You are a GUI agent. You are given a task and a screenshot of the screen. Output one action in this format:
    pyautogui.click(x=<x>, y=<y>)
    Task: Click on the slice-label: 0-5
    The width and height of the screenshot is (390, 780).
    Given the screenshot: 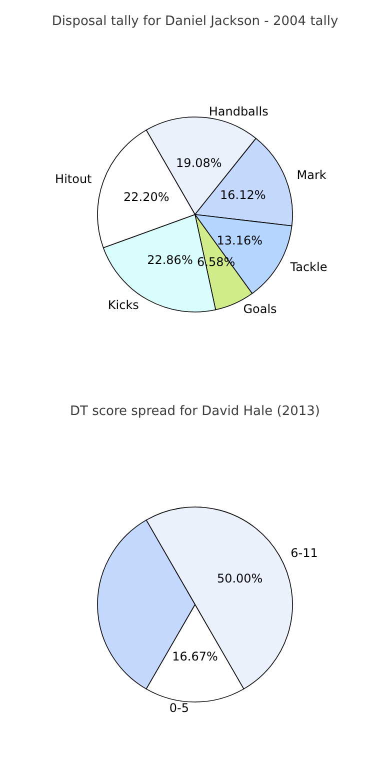 What is the action you would take?
    pyautogui.click(x=179, y=708)
    